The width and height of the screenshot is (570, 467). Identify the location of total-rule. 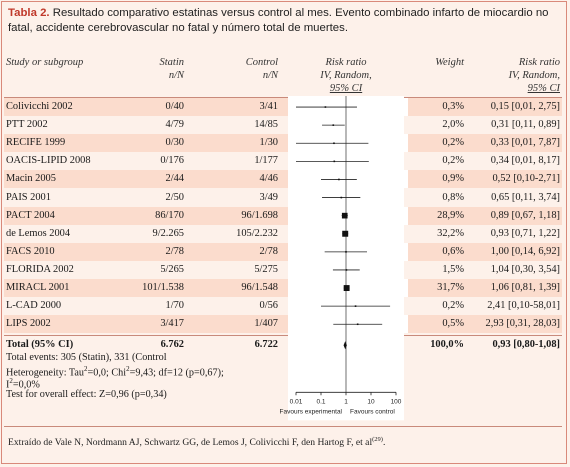
(283, 336).